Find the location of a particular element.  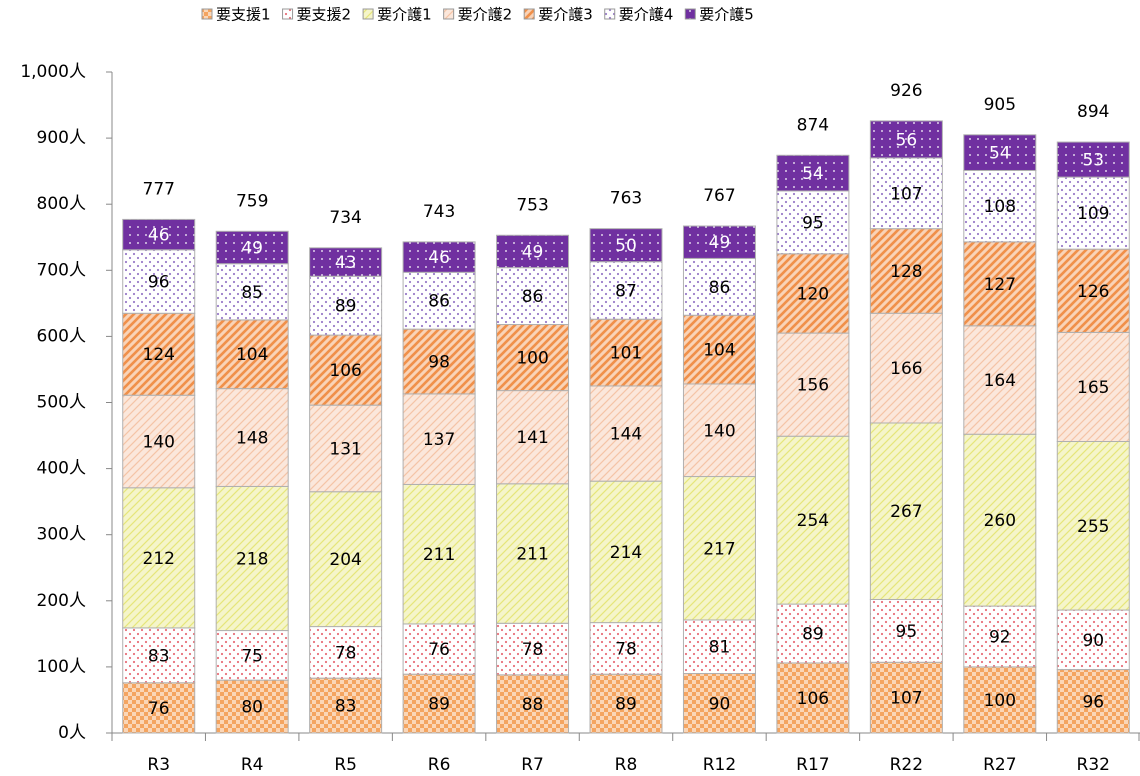

total-label: 926 is located at coordinates (906, 91).